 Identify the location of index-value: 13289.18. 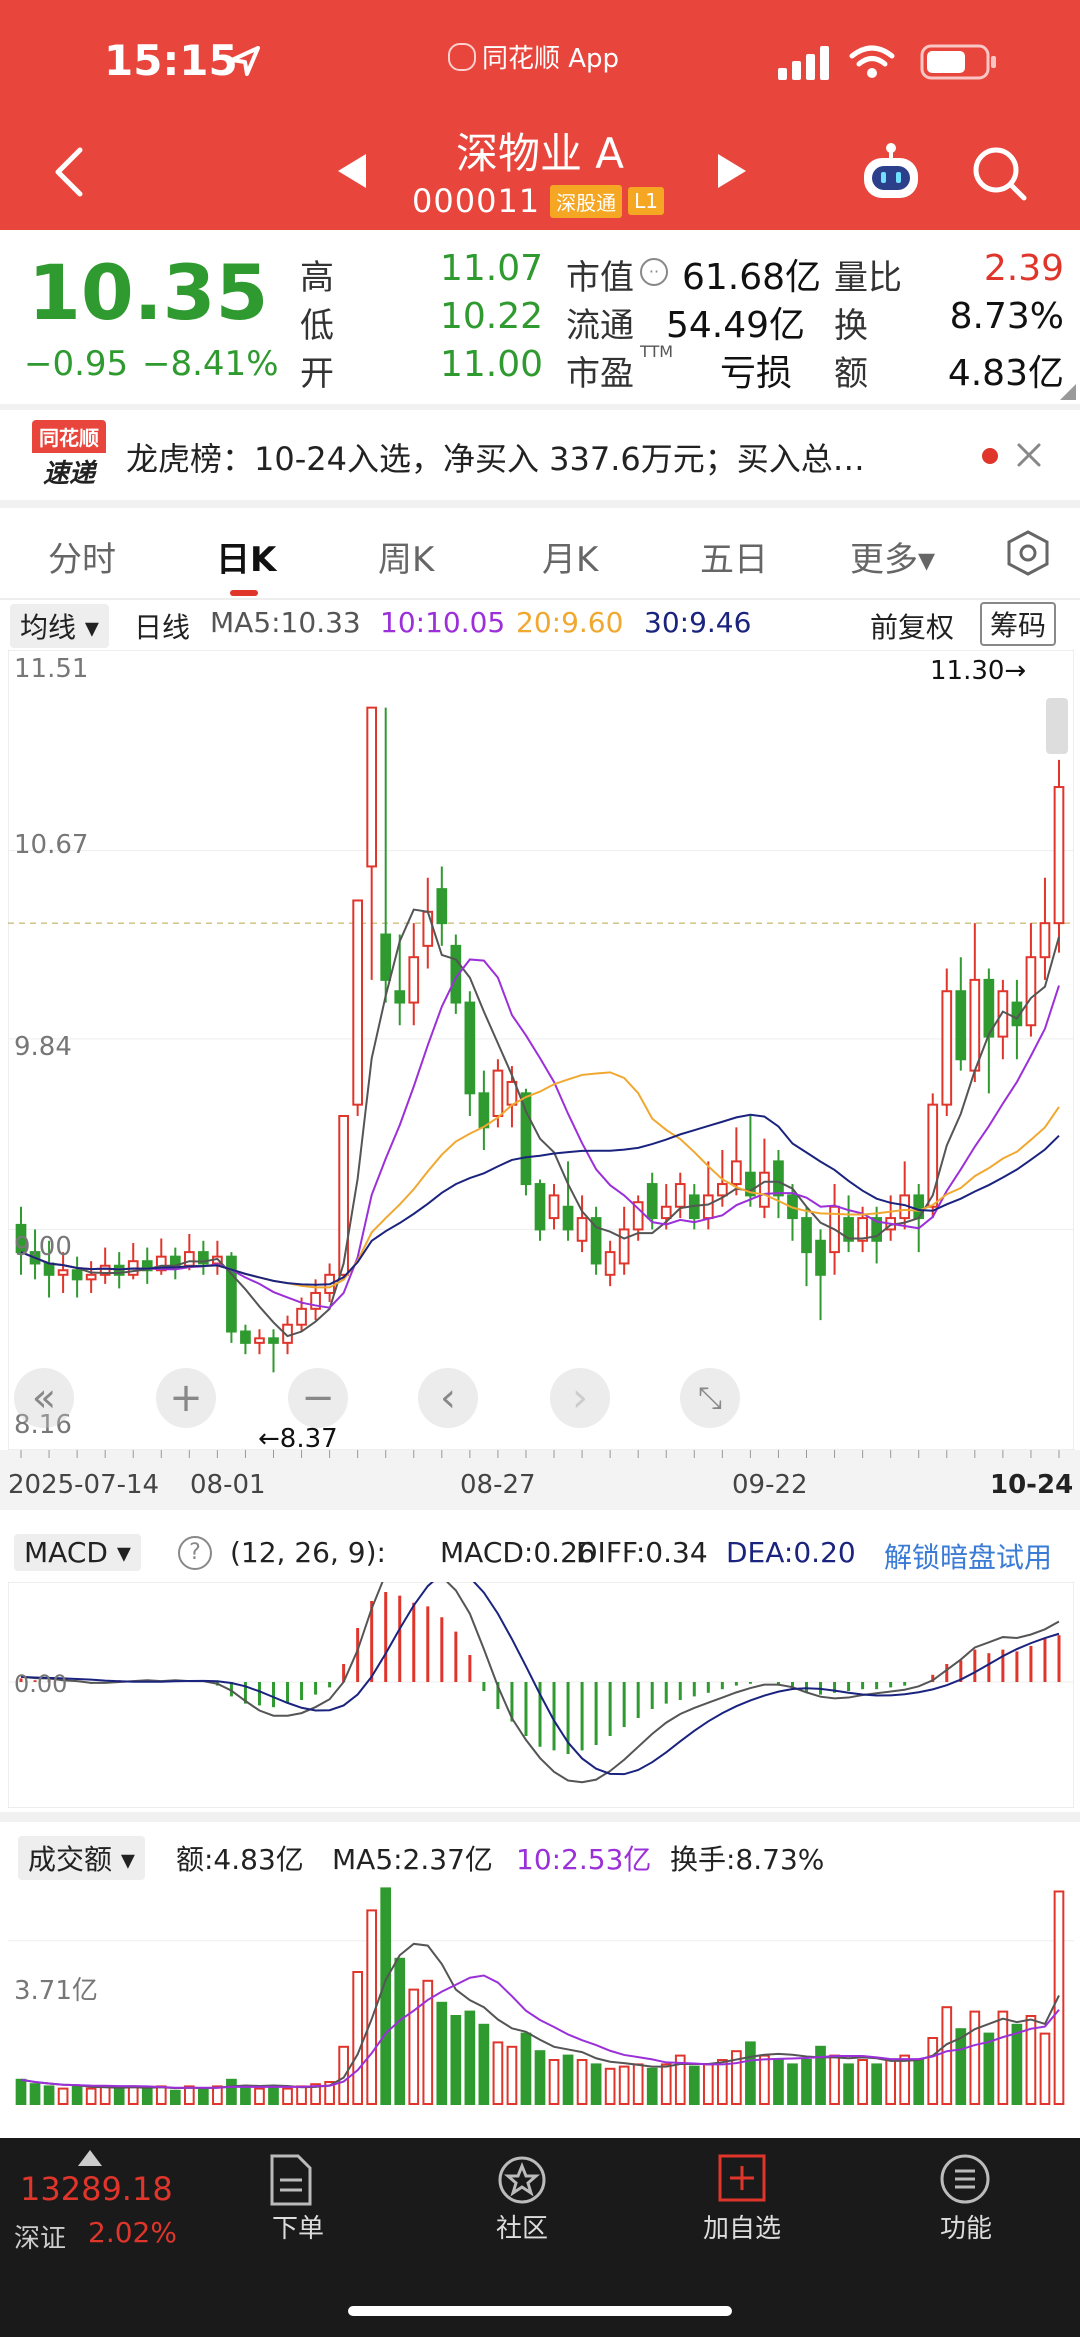
(96, 2189).